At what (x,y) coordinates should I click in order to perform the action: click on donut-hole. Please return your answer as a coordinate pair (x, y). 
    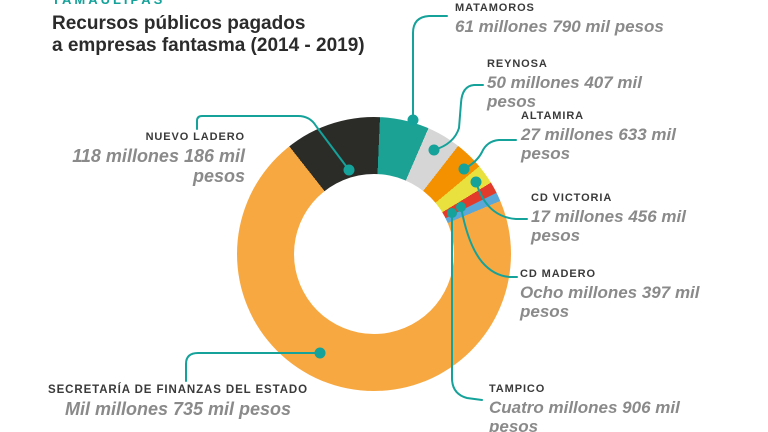
    Looking at the image, I should click on (374, 254).